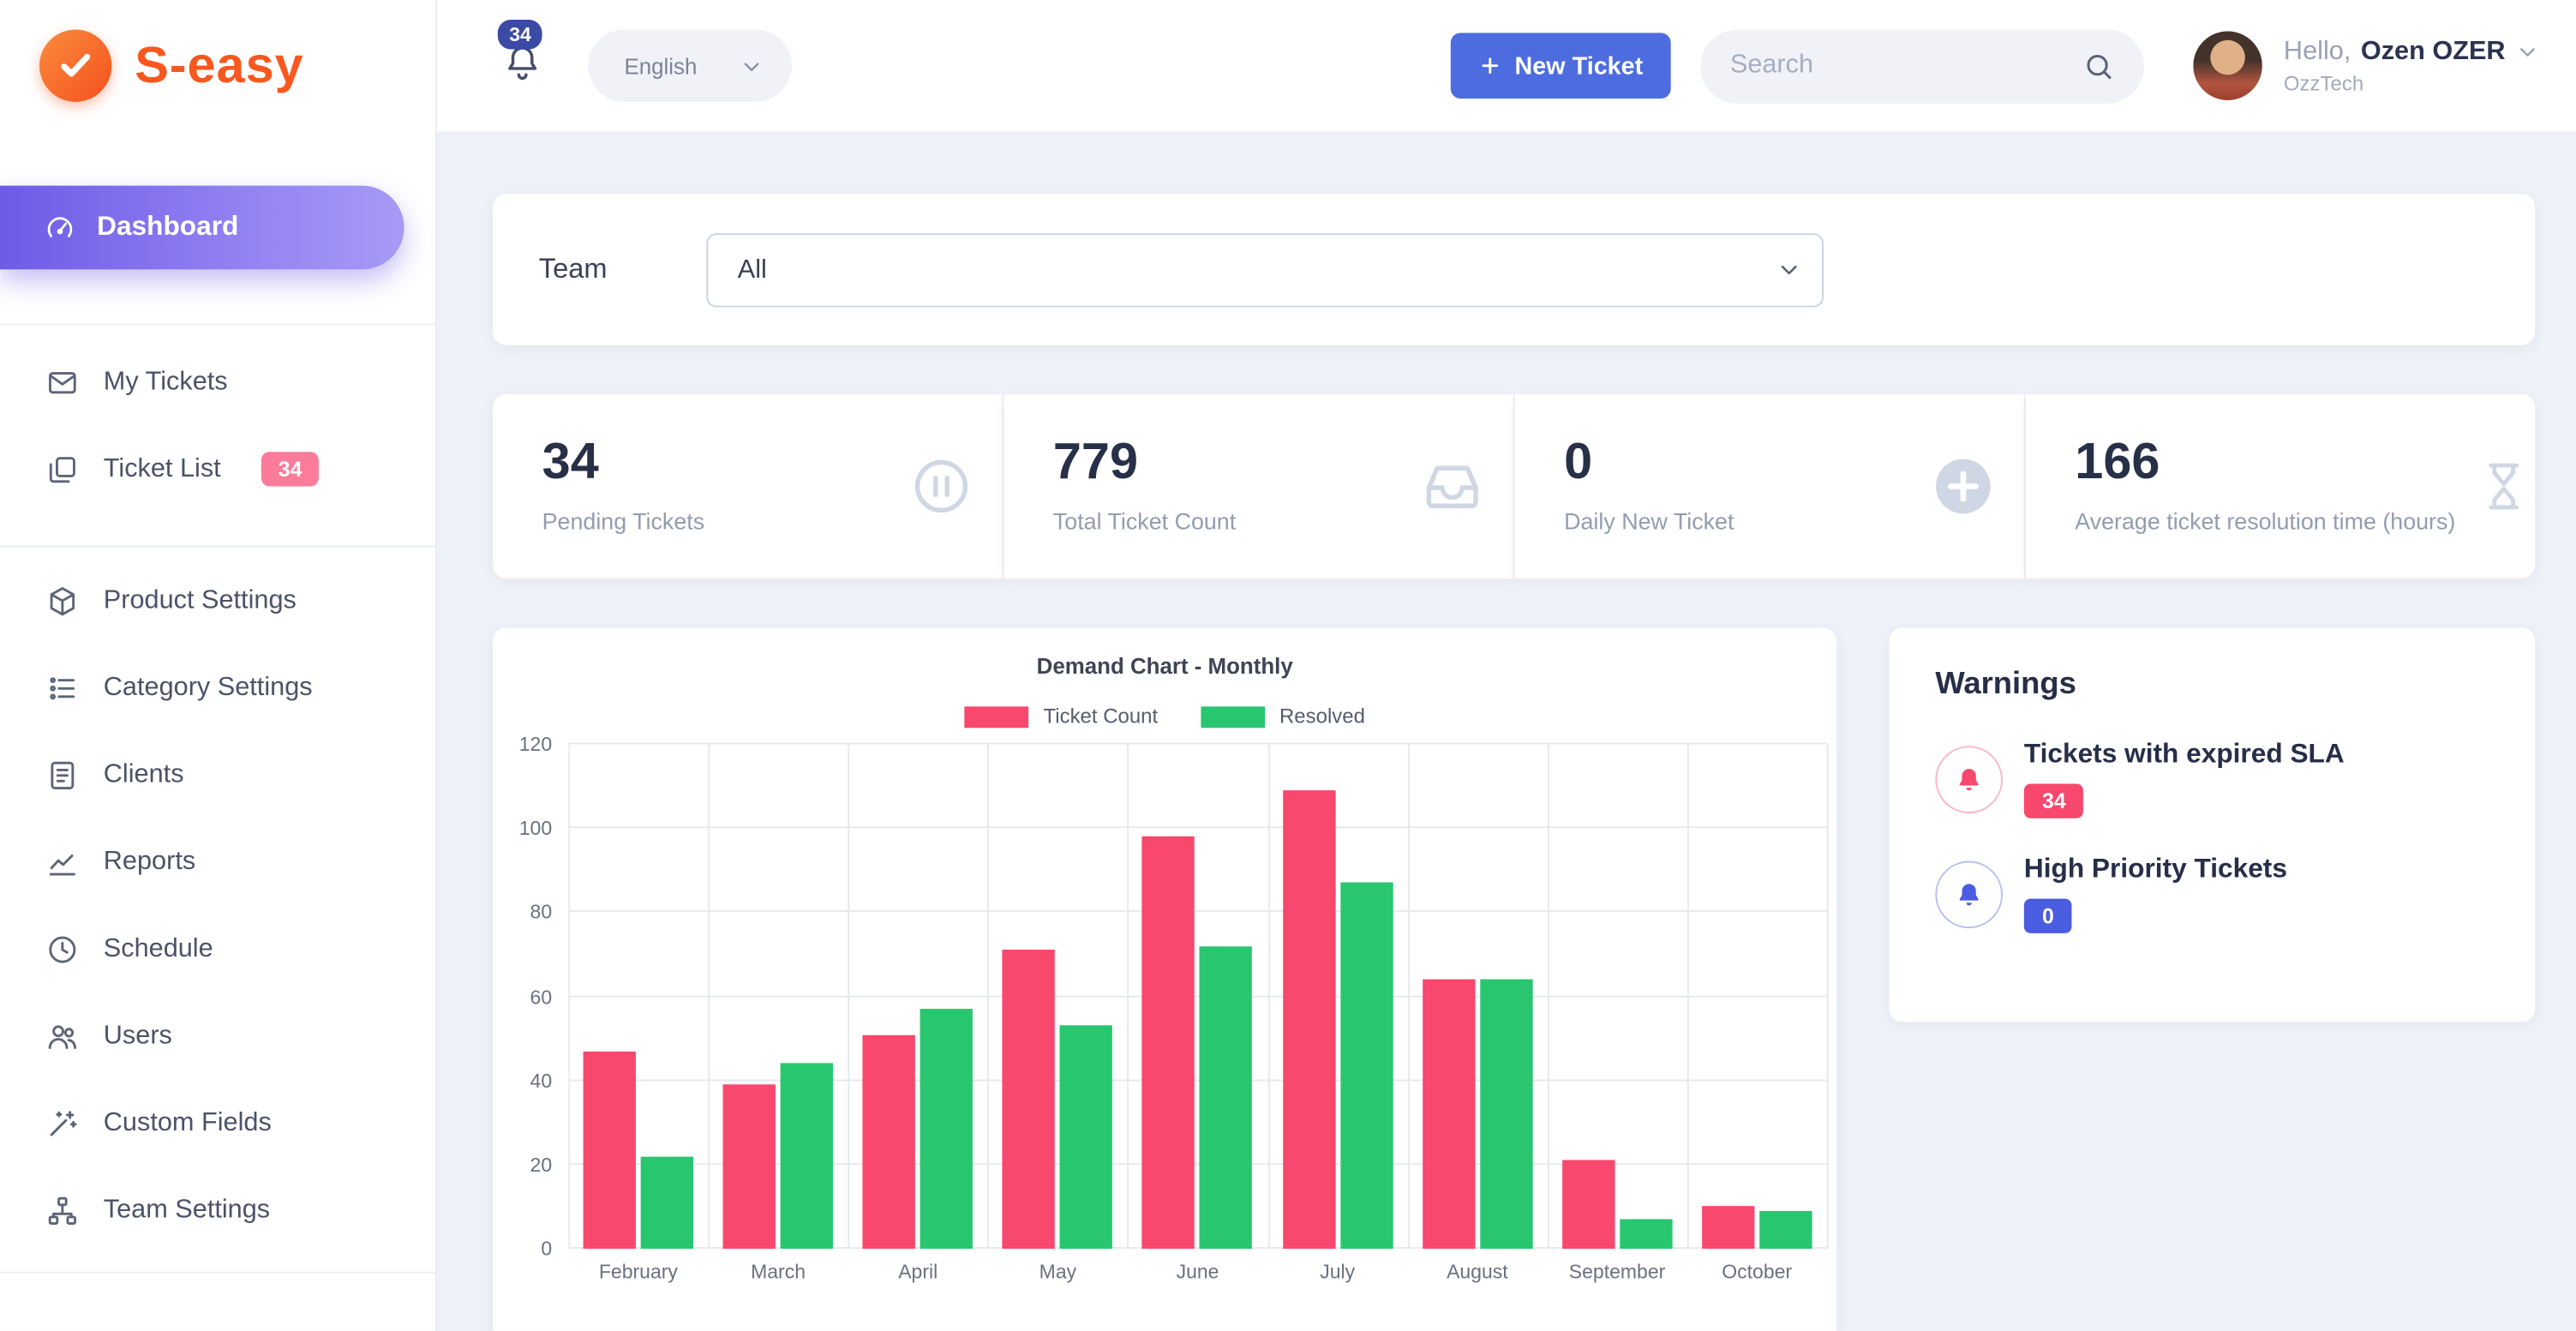 The width and height of the screenshot is (2576, 1331). I want to click on search-icon, so click(2098, 65).